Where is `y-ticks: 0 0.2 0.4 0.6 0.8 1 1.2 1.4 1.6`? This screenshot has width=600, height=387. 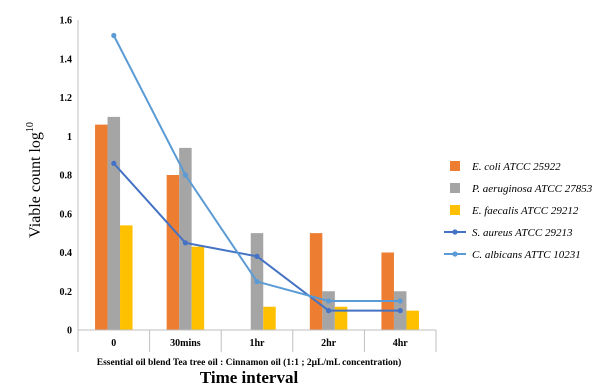
y-ticks: 0 0.2 0.4 0.6 0.8 1 1.2 1.4 1.6 is located at coordinates (66, 176).